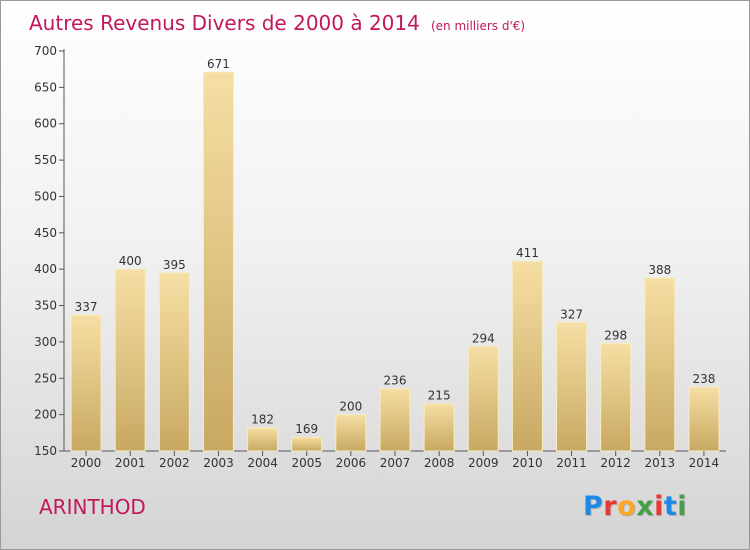 The image size is (750, 550). What do you see at coordinates (218, 64) in the screenshot?
I see `data-label: 671` at bounding box center [218, 64].